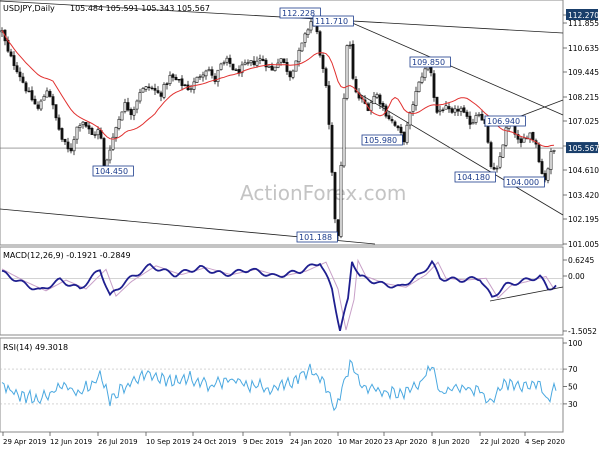  What do you see at coordinates (67, 255) in the screenshot?
I see `macd-title: MACD(12,26,9) -0.1921 -0.2849` at bounding box center [67, 255].